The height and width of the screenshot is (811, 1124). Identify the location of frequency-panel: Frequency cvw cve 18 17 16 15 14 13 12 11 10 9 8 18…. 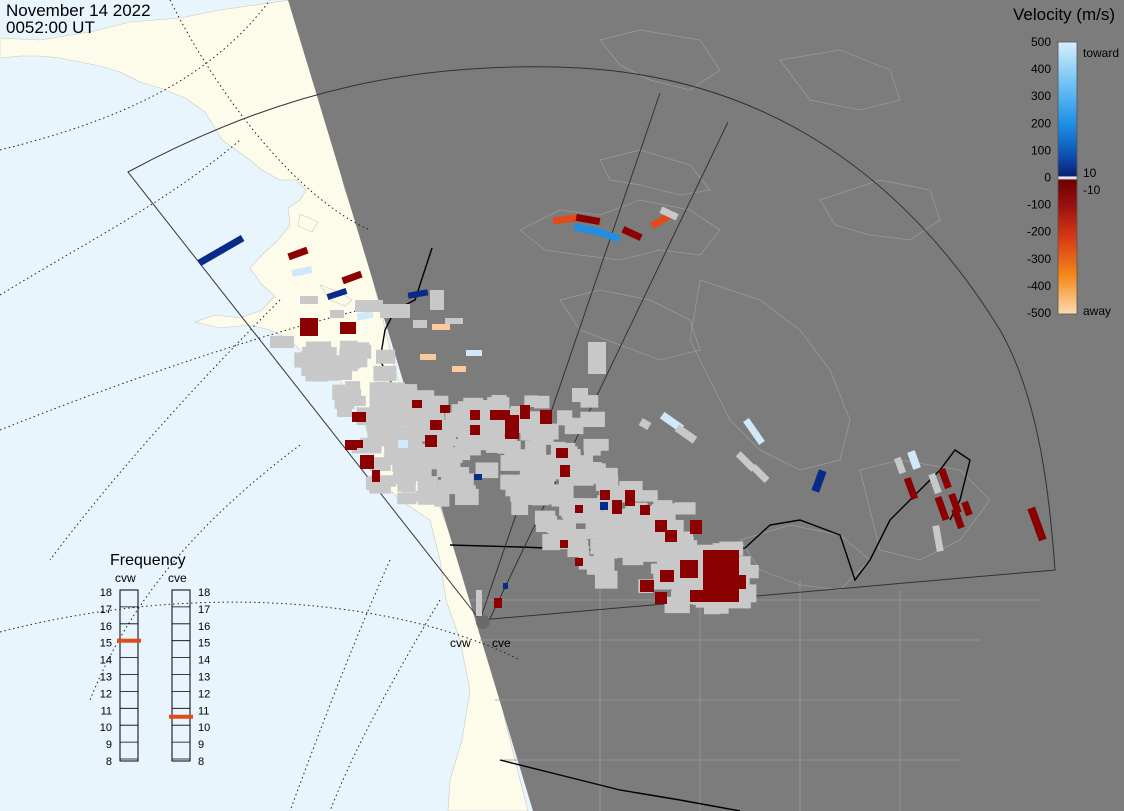
(155, 660).